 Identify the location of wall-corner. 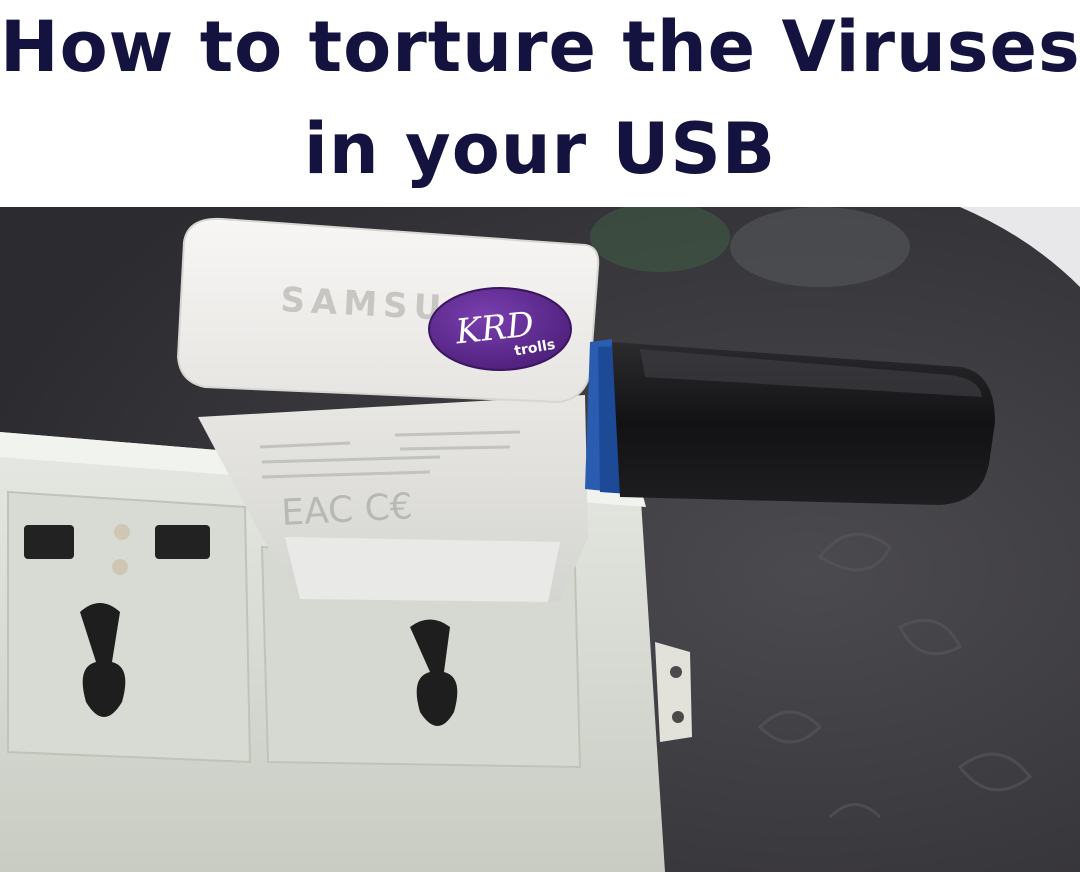
(1020, 247).